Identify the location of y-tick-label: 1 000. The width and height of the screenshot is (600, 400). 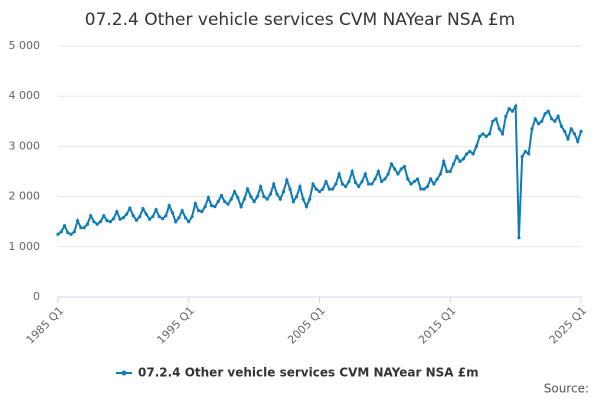
(25, 246).